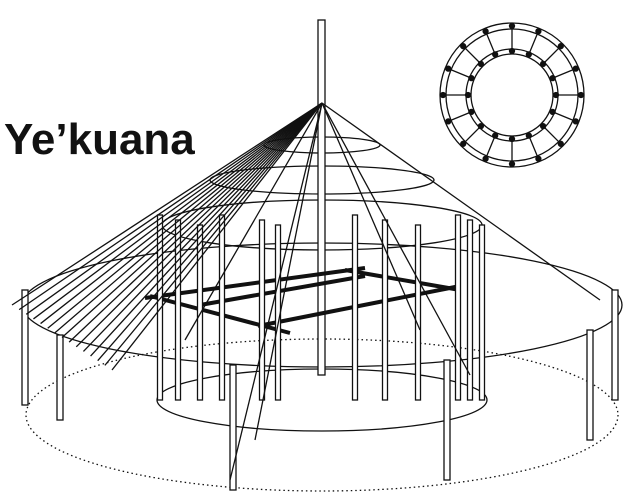 This screenshot has height=498, width=629. I want to click on plan-ring, so click(512, 95).